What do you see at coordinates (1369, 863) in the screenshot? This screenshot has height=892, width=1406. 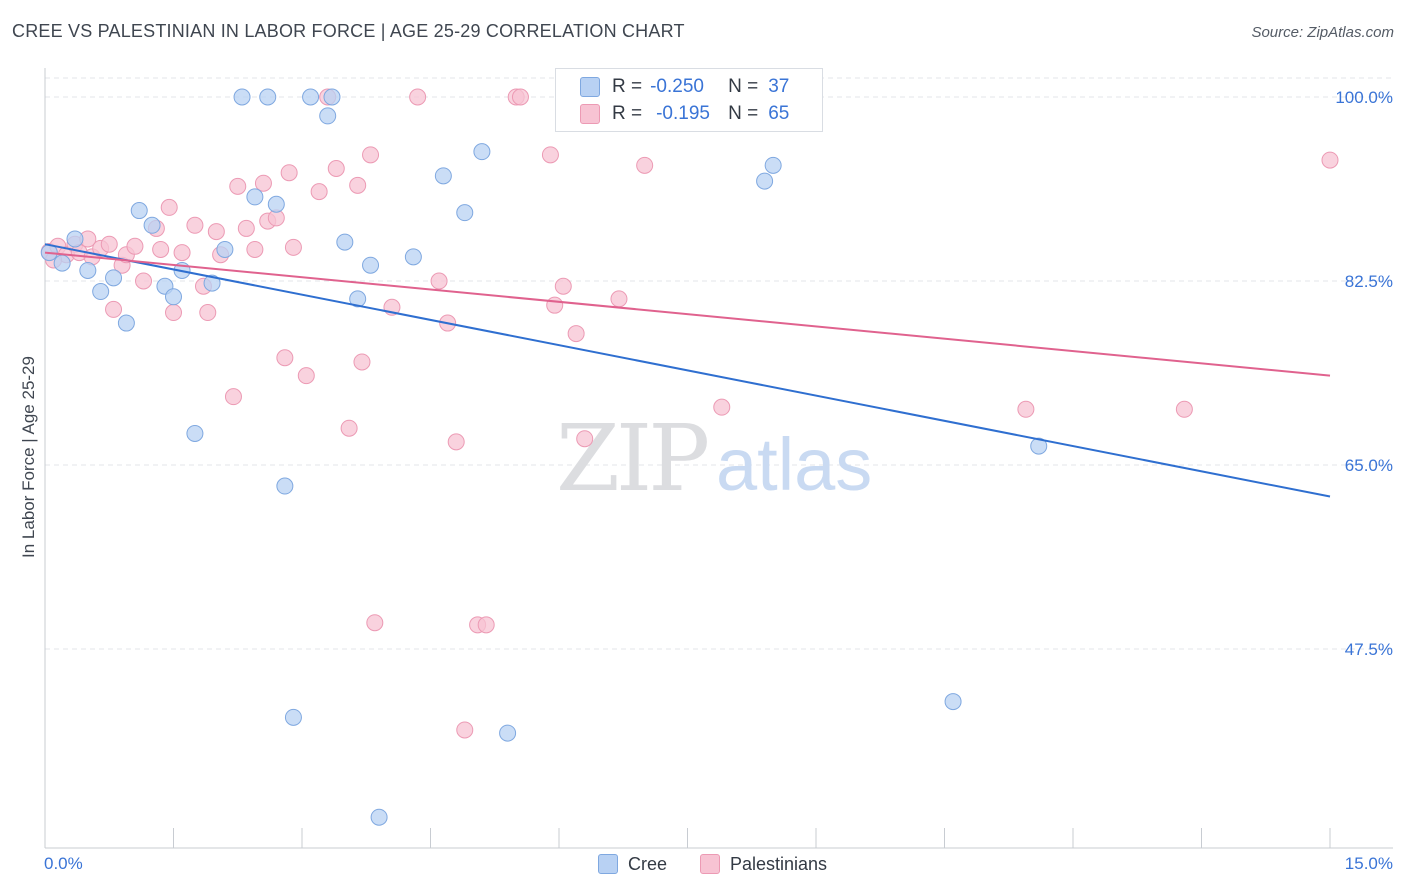 I see `x-tick-label-right: 15.0%` at bounding box center [1369, 863].